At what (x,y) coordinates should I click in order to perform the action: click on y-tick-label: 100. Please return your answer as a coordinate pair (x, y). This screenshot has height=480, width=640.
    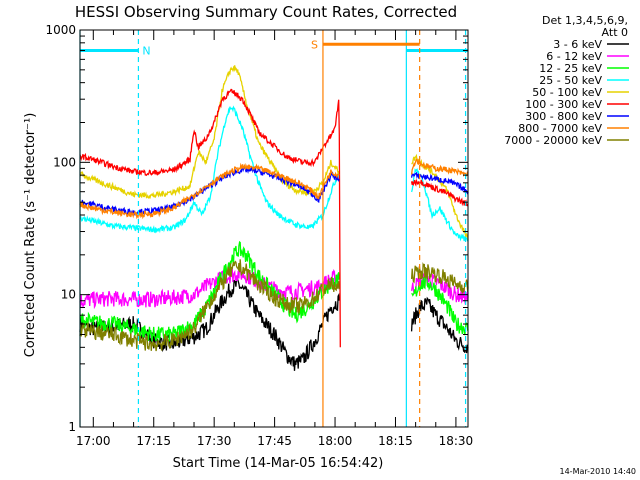
    Looking at the image, I should click on (64, 162).